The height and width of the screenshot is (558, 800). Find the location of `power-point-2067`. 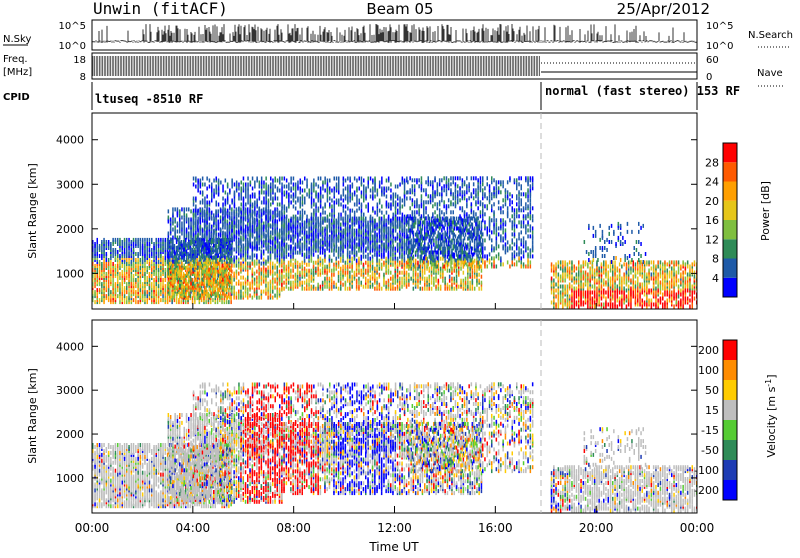

power-point-2067 is located at coordinates (223, 276).